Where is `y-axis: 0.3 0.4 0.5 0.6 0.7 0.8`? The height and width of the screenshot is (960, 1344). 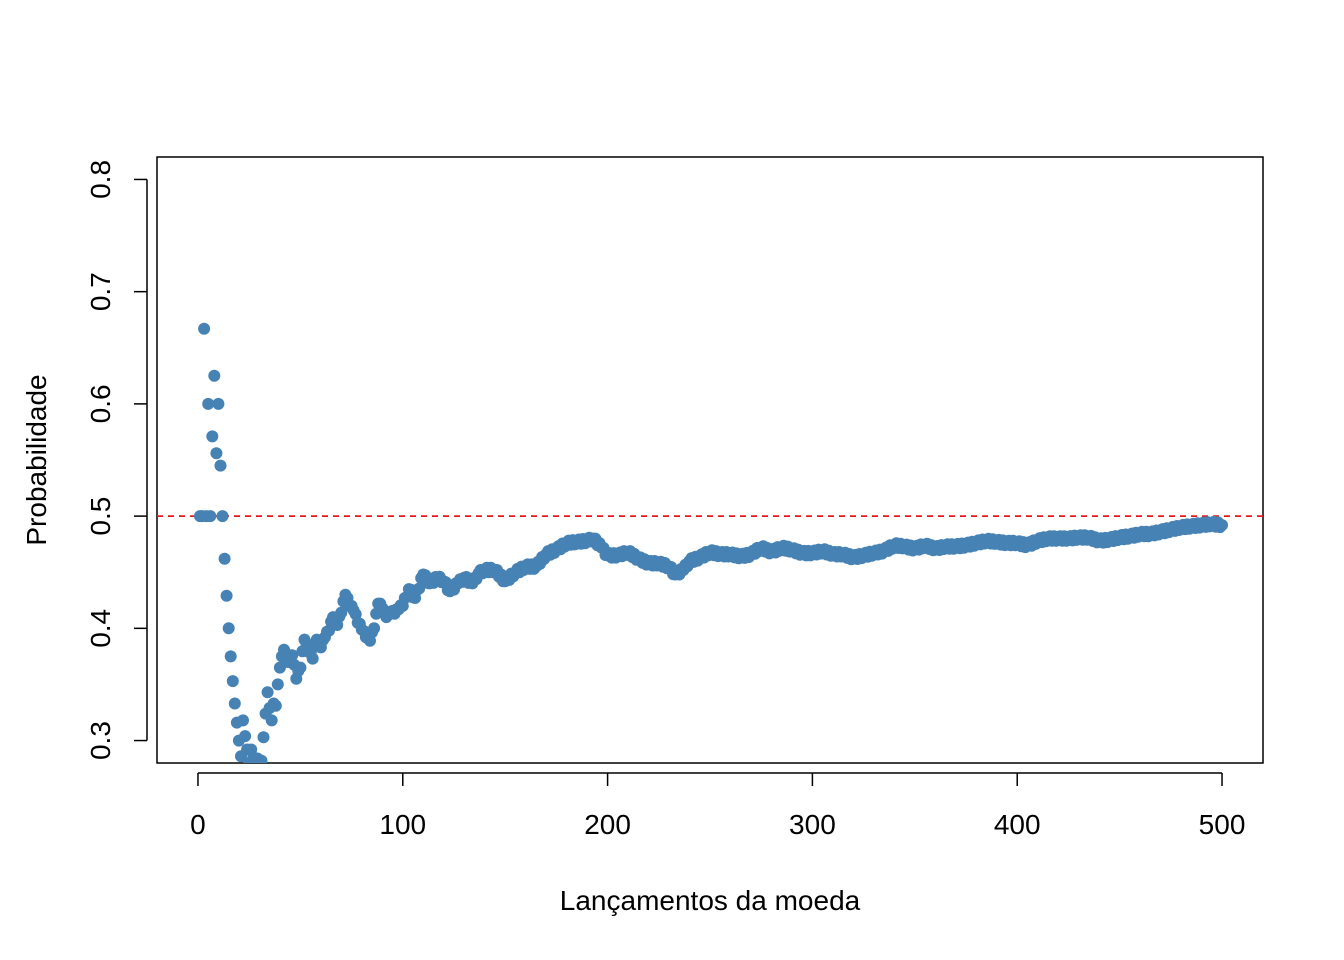
y-axis: 0.3 0.4 0.5 0.6 0.7 0.8 is located at coordinates (116, 460).